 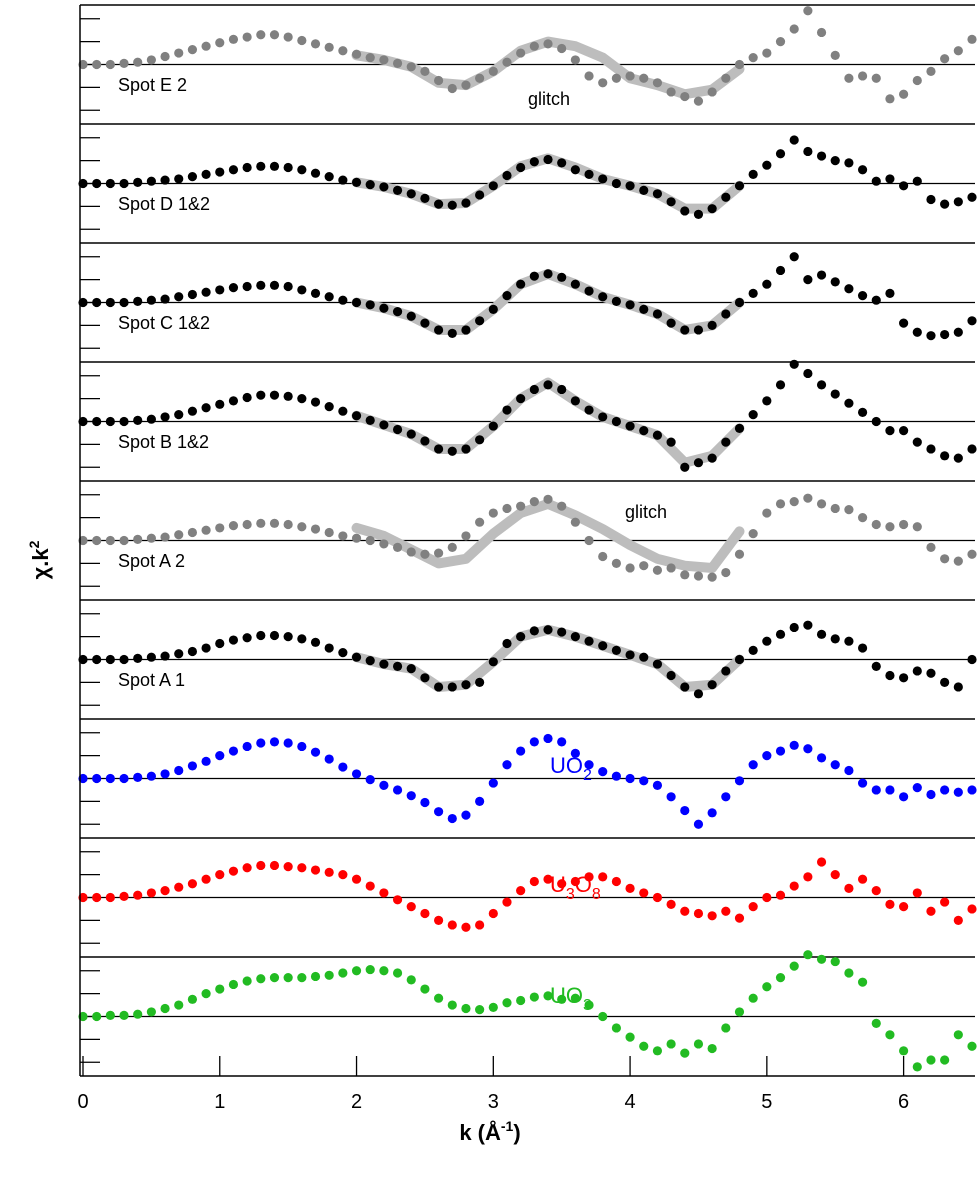 I want to click on x-axis-label: k (Å-1), so click(x=489, y=1131).